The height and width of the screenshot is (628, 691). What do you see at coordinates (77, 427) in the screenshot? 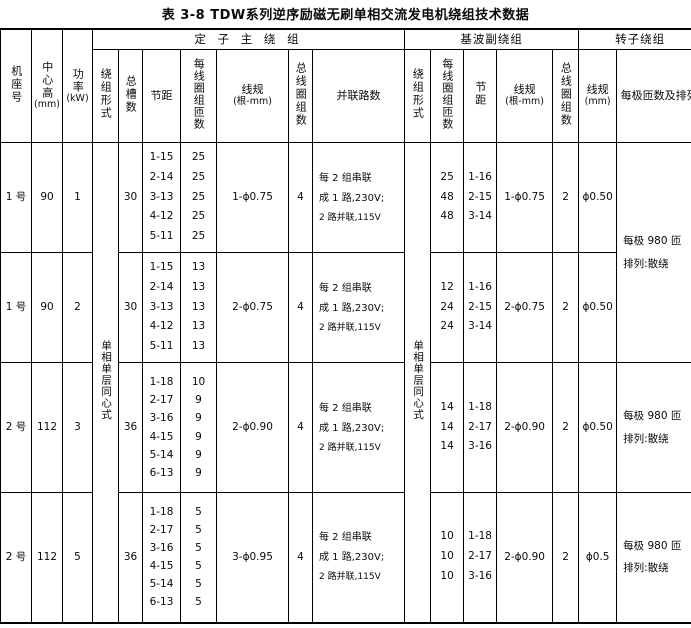
I see `cell-power: 3` at bounding box center [77, 427].